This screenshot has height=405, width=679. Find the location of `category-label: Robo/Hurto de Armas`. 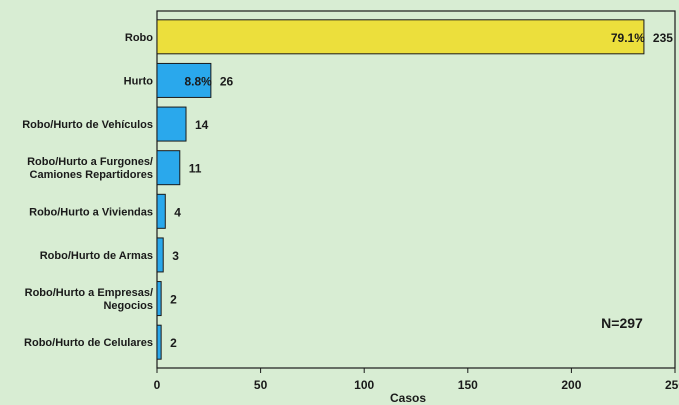

category-label: Robo/Hurto de Armas is located at coordinates (96, 256).